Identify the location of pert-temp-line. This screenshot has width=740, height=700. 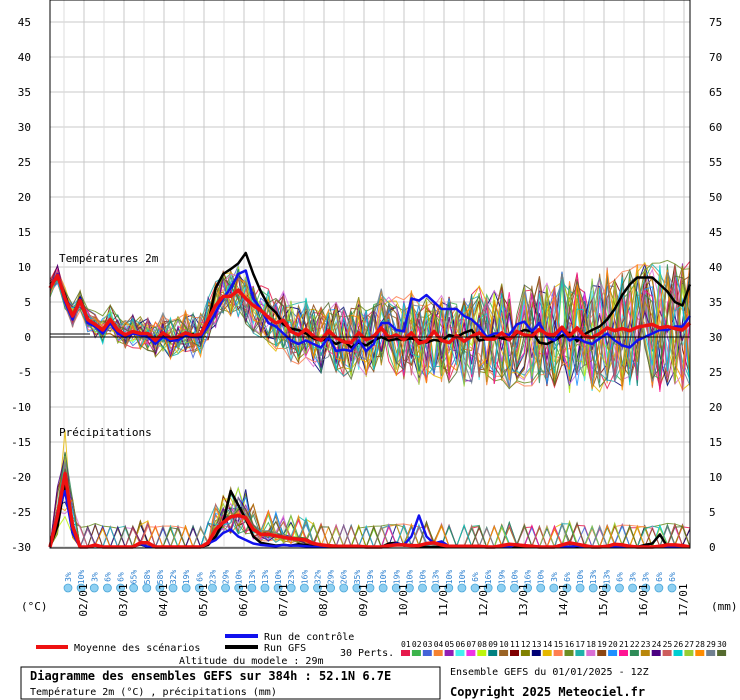
(370, 324).